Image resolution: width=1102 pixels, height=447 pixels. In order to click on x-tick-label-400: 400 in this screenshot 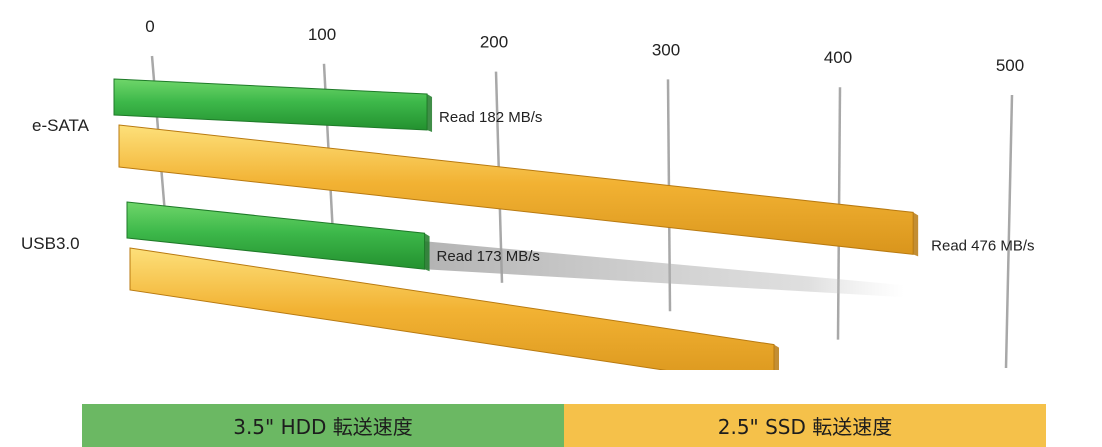, I will do `click(838, 57)`.